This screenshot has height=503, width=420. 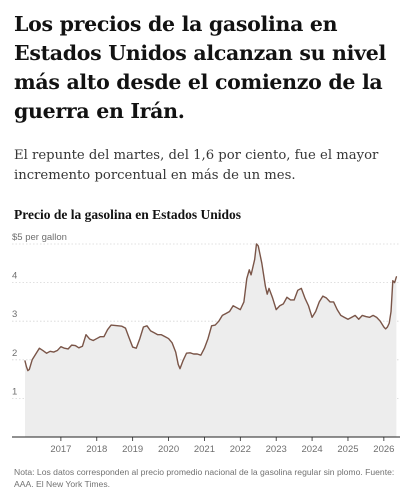 I want to click on y-tick-label: 2, so click(x=14, y=353).